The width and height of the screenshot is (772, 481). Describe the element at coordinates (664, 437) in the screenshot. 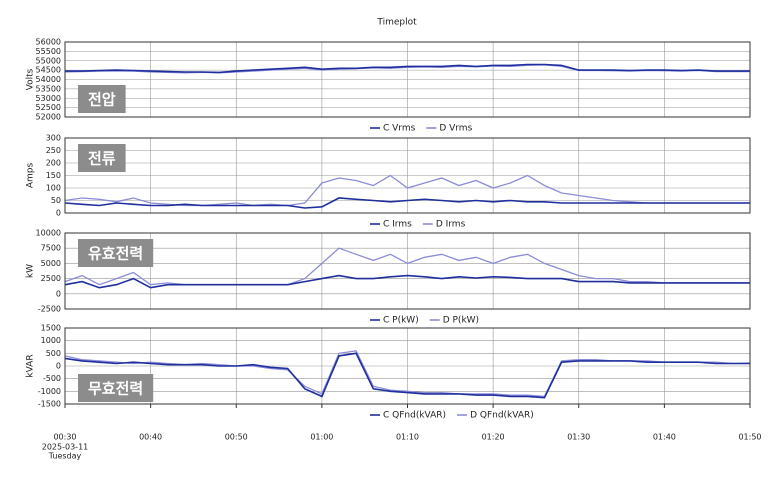

I see `x-tick-label: 01:40` at that location.